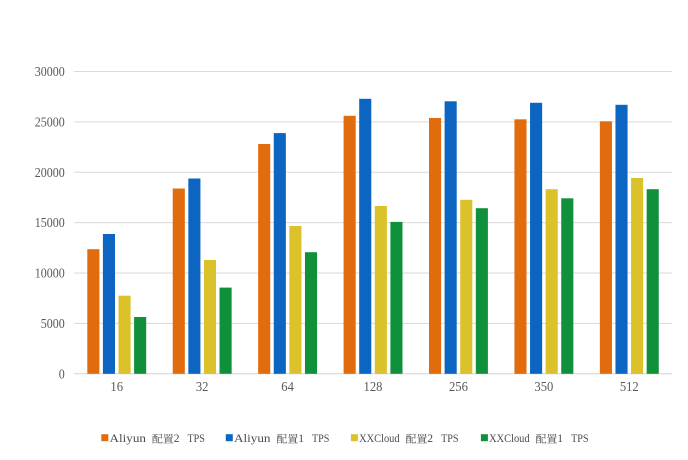 Image resolution: width=688 pixels, height=460 pixels. Describe the element at coordinates (458, 386) in the screenshot. I see `svg-text: 256` at that location.